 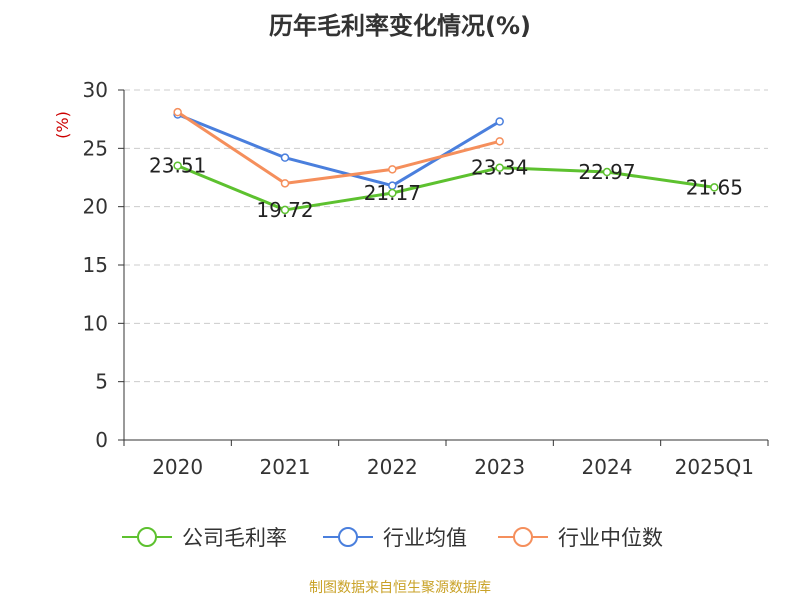 I want to click on chart-title: 历年毛利率变化情况(%), so click(x=400, y=26).